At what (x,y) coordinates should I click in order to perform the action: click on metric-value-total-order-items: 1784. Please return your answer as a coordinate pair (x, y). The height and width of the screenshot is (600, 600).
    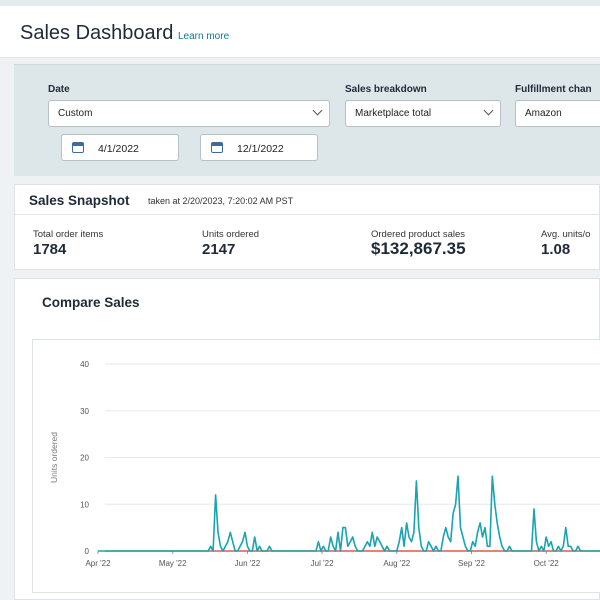
    Looking at the image, I should click on (50, 249).